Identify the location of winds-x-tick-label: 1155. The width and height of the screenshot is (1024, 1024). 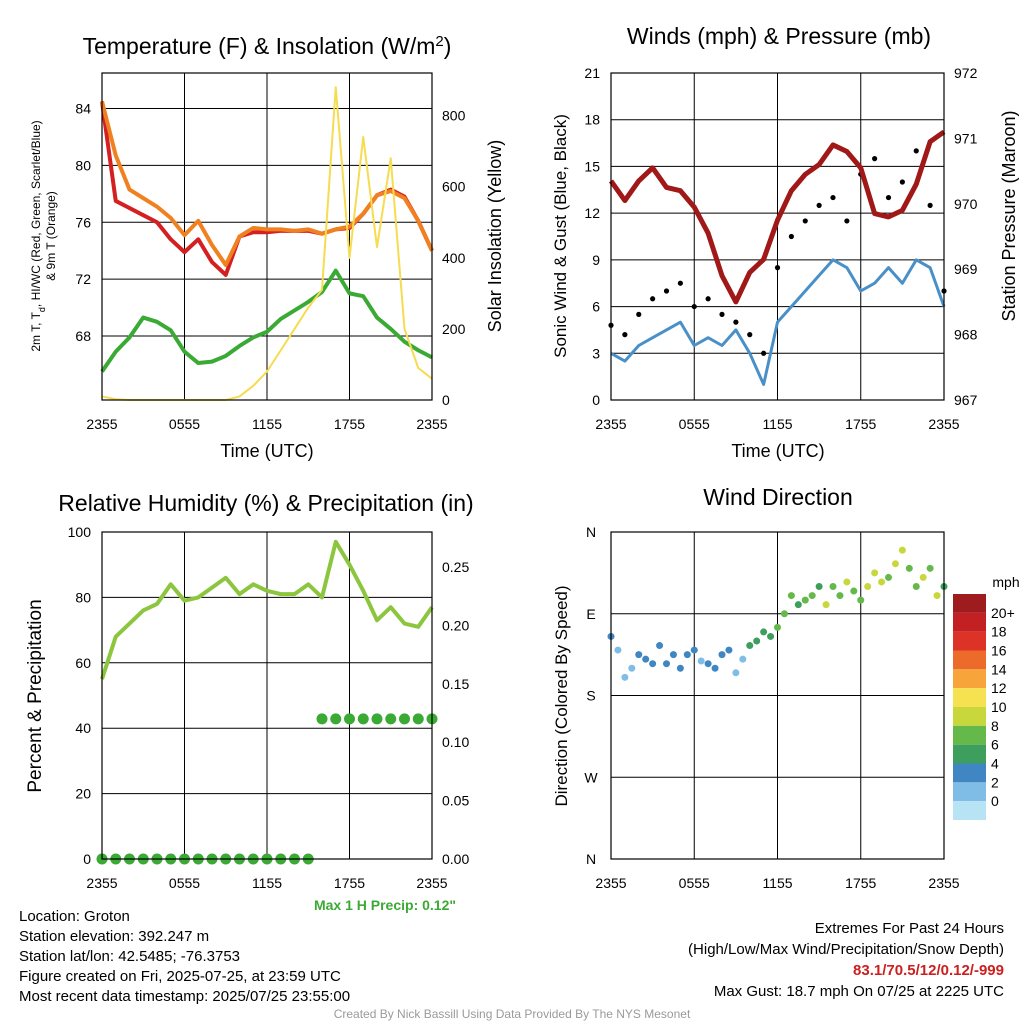
(777, 424).